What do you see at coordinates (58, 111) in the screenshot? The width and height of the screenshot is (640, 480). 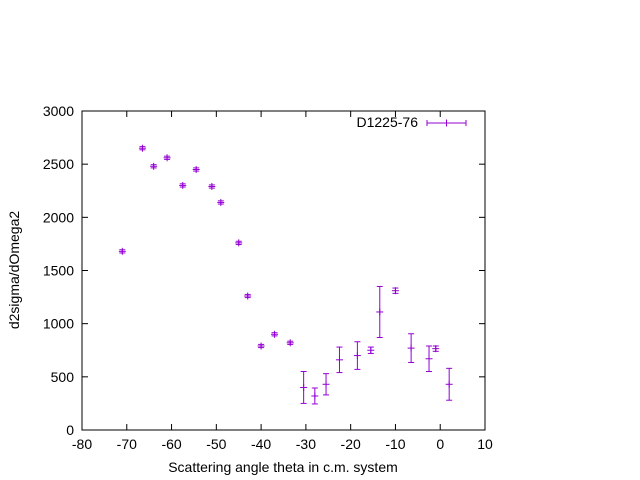 I see `y-tick-label: 3000` at bounding box center [58, 111].